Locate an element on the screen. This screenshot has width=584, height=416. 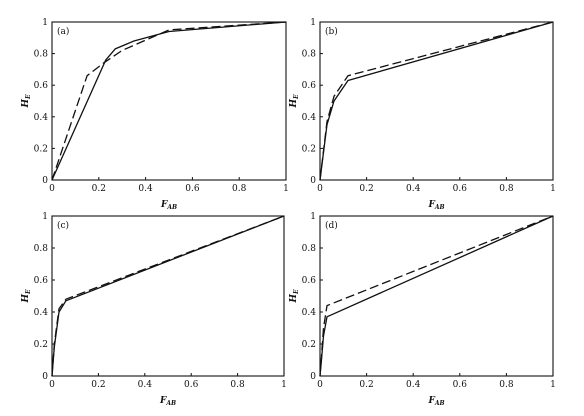
y-axis-label-sub-b: E is located at coordinates (296, 97).